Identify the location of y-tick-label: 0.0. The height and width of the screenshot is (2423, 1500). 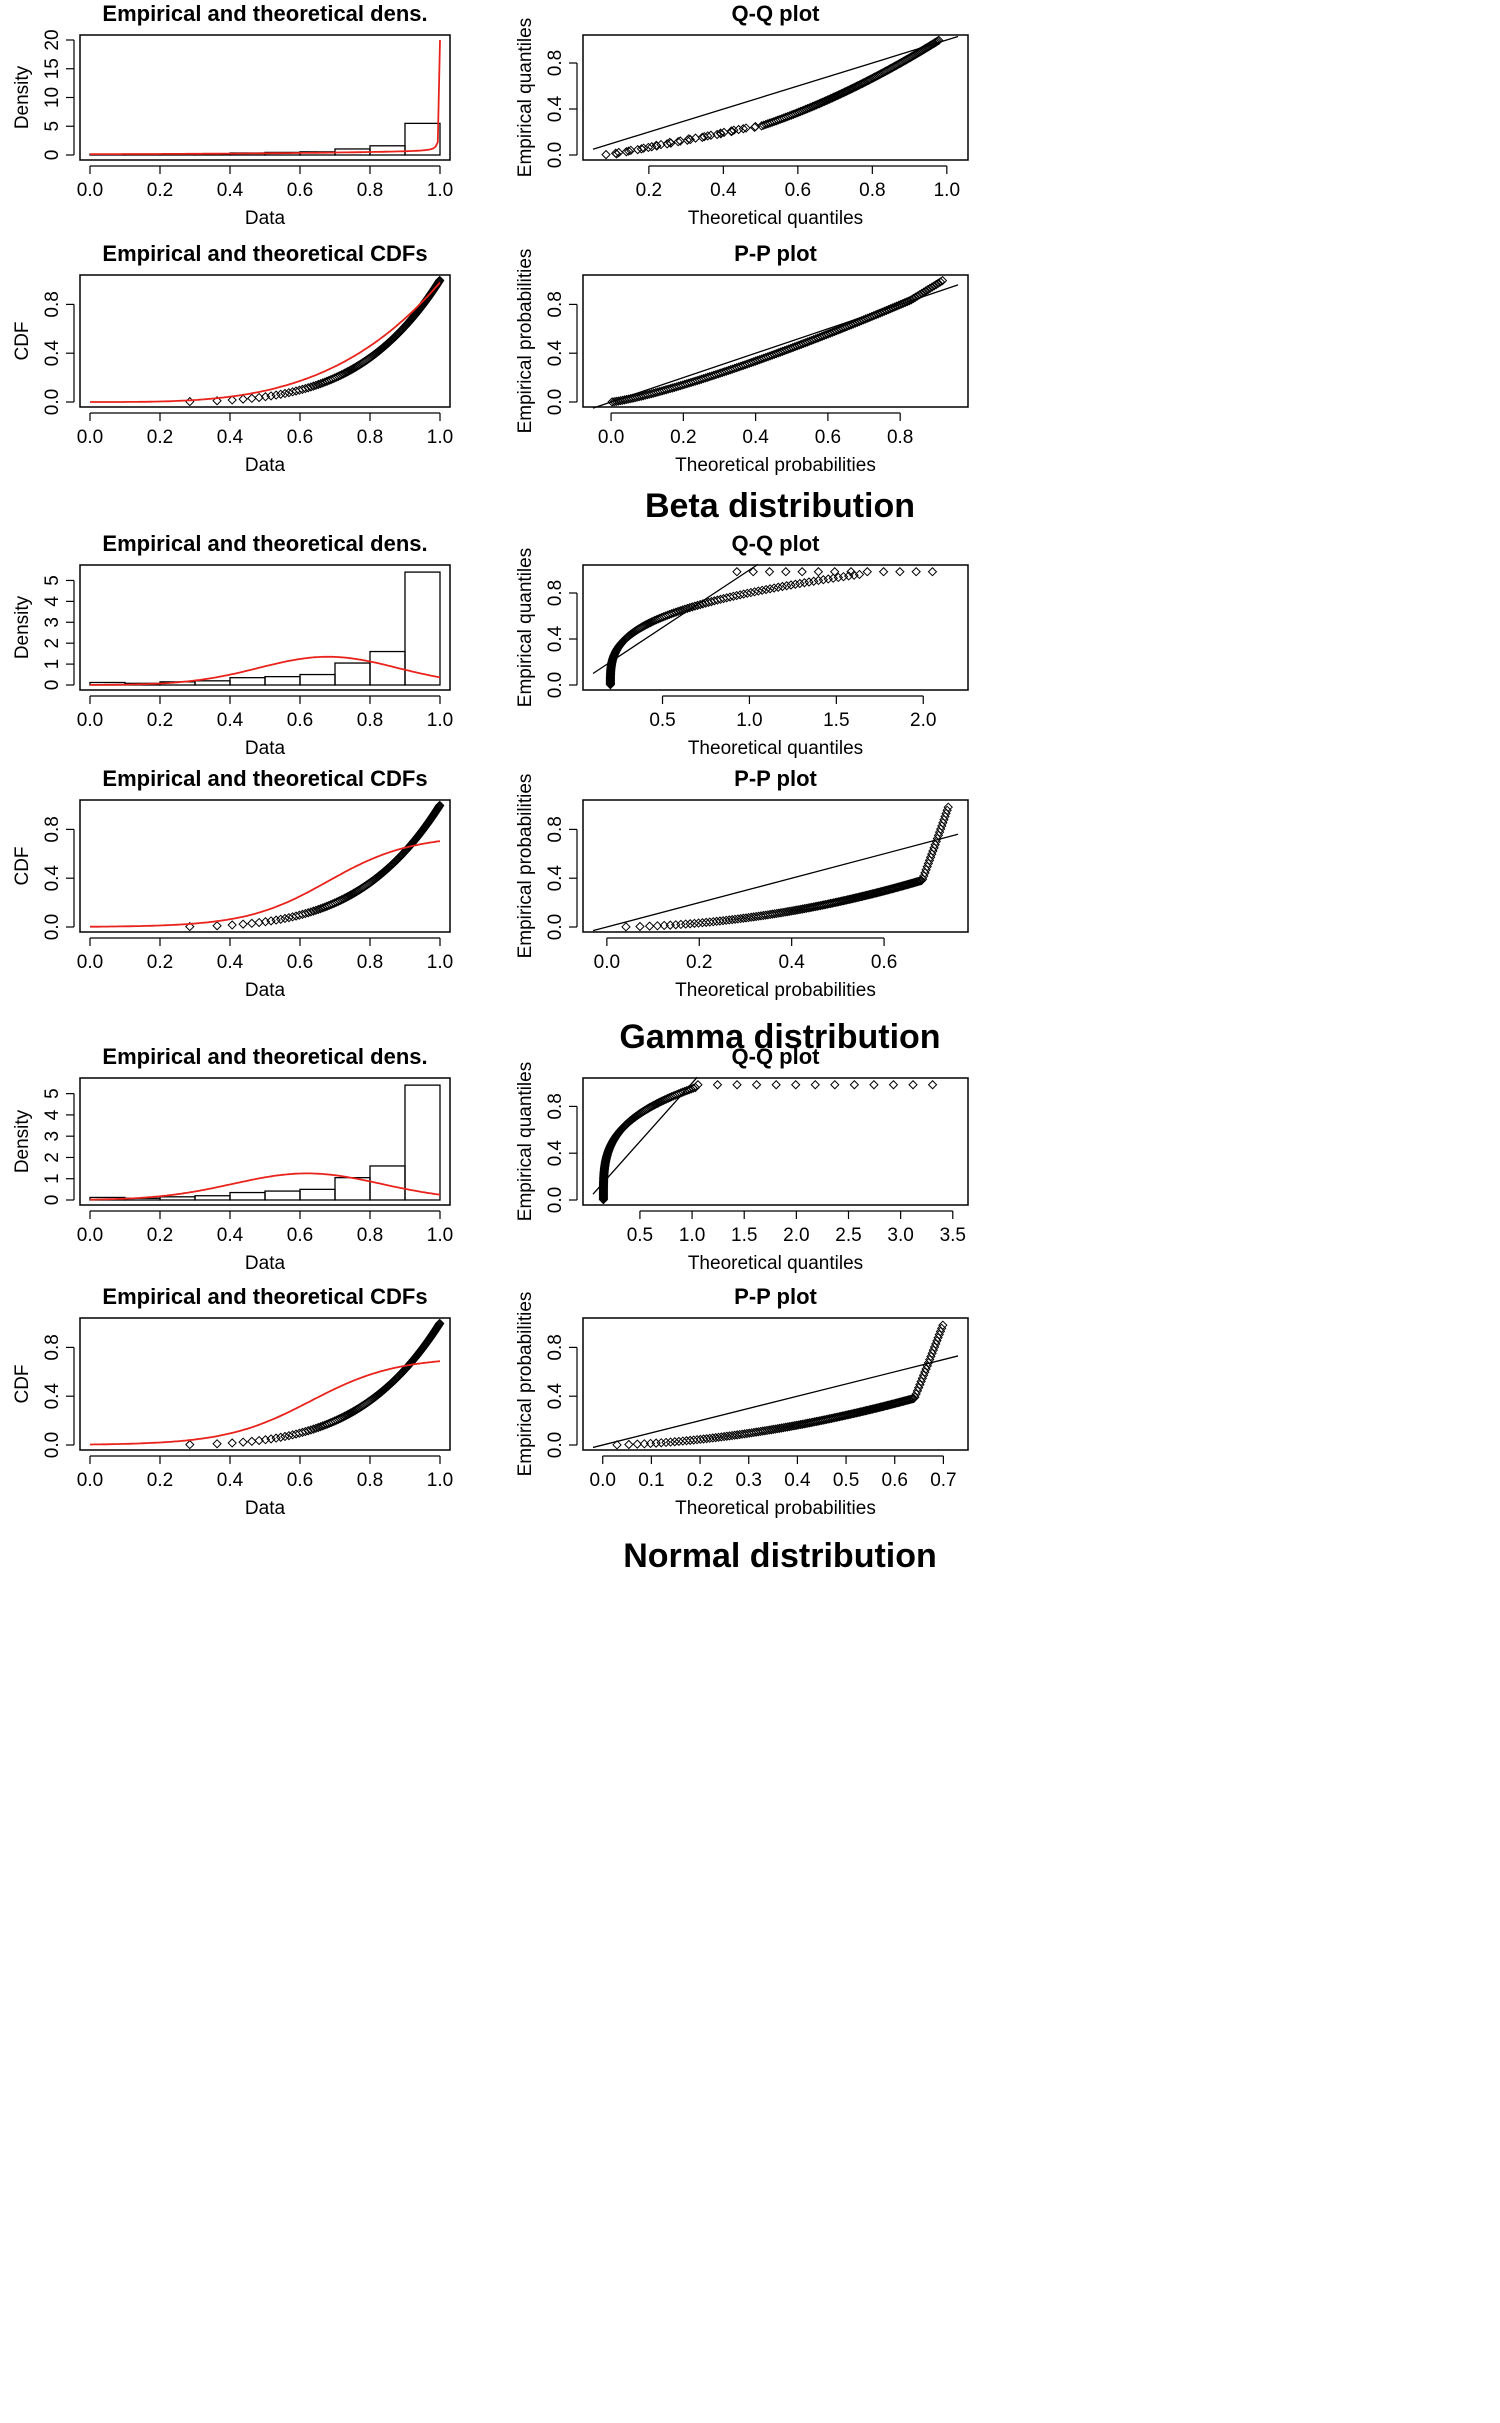
(52, 927).